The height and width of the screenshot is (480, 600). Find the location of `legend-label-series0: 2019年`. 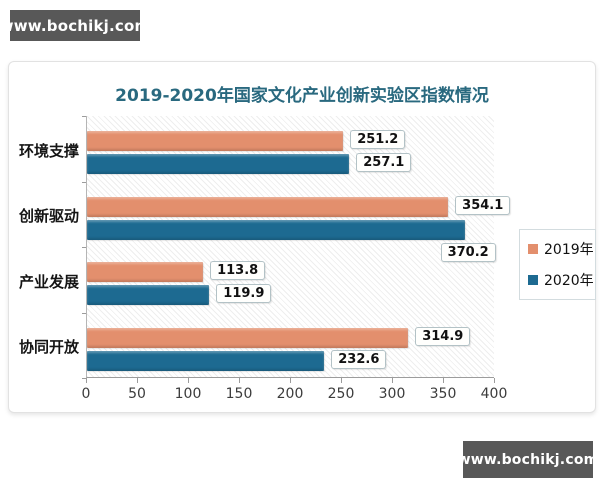

legend-label-series0: 2019年 is located at coordinates (569, 250).